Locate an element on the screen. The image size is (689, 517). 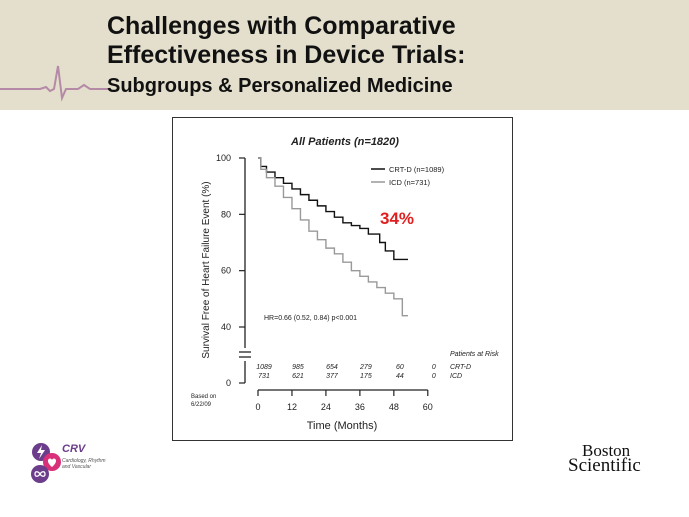
at-risk-row-label: CRT-D is located at coordinates (460, 367).